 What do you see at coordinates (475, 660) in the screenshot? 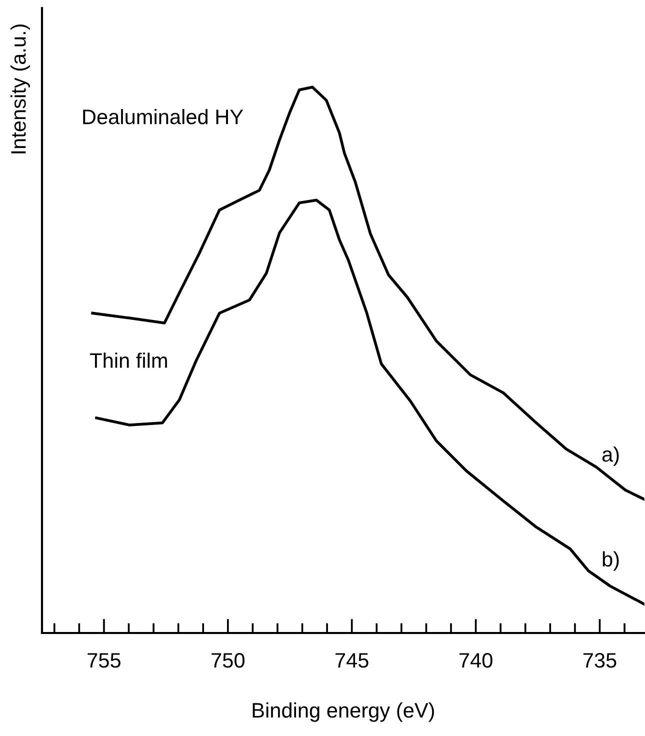
I see `x-tick-label: 740` at bounding box center [475, 660].